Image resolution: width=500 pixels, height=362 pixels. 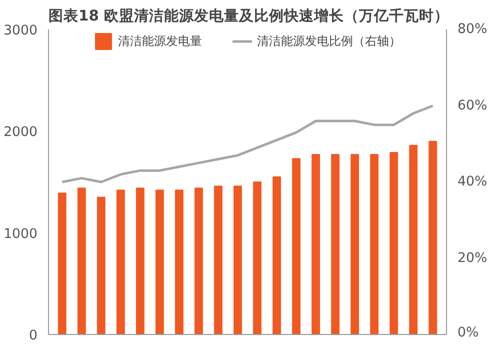 What do you see at coordinates (248, 16) in the screenshot?
I see `chart-title: 图表18 欧盟清洁能源发电量及比例快速增长（万亿千瓦时）` at bounding box center [248, 16].